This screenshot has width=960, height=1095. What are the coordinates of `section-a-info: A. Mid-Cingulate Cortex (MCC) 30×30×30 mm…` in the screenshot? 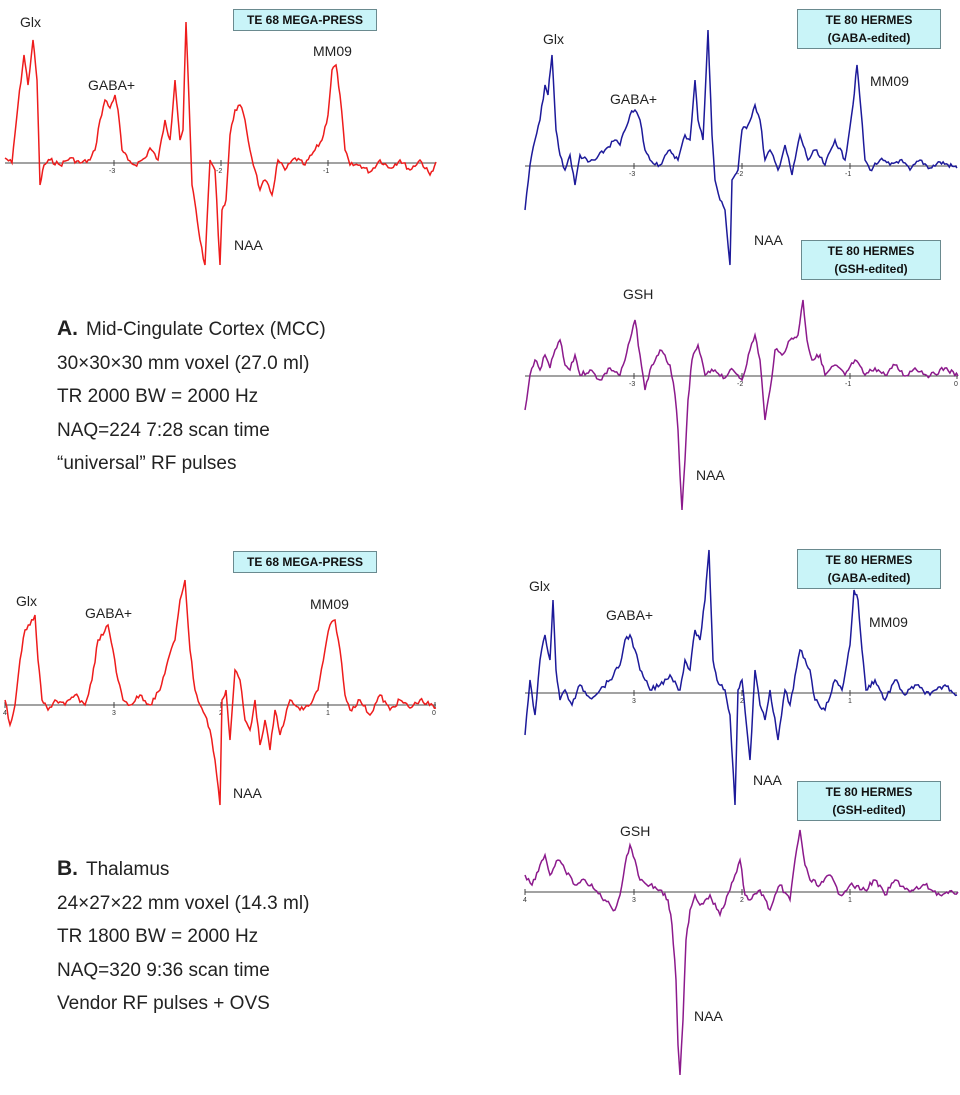 It's located at (191, 396).